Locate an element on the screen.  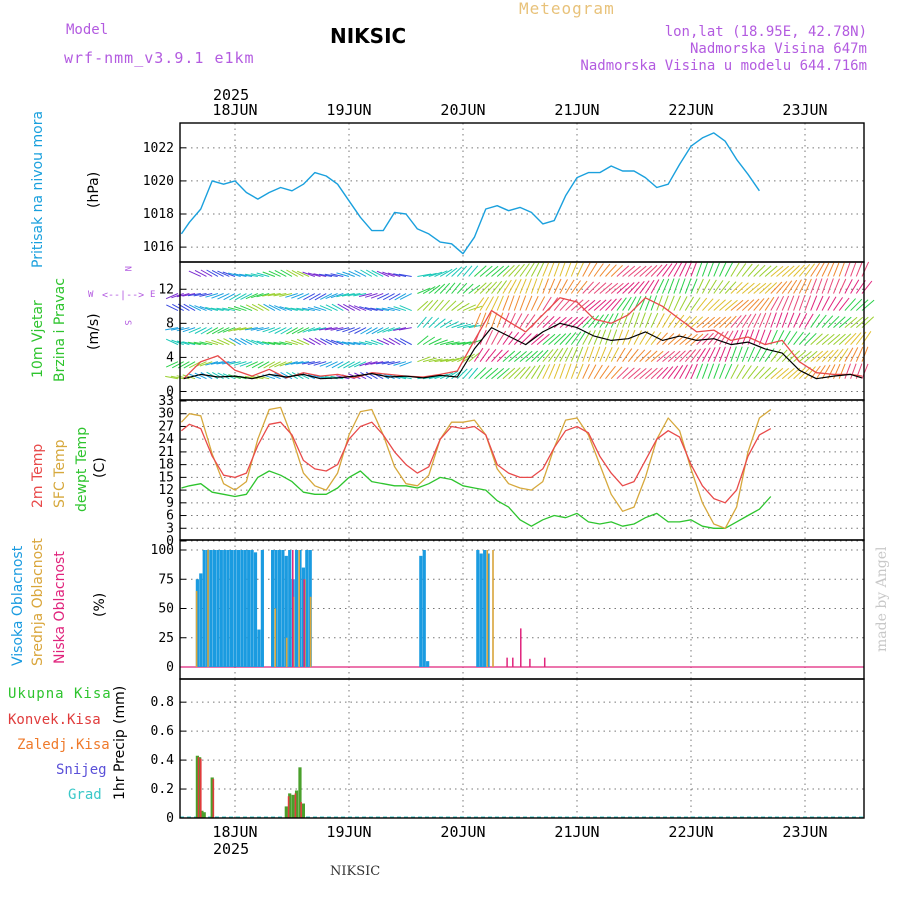
model-label: Model is located at coordinates (87, 30).